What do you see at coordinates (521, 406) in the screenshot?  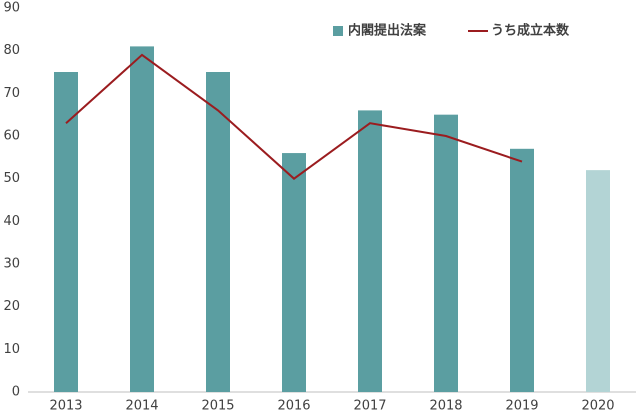 I see `x-tick-label: 2019` at bounding box center [521, 406].